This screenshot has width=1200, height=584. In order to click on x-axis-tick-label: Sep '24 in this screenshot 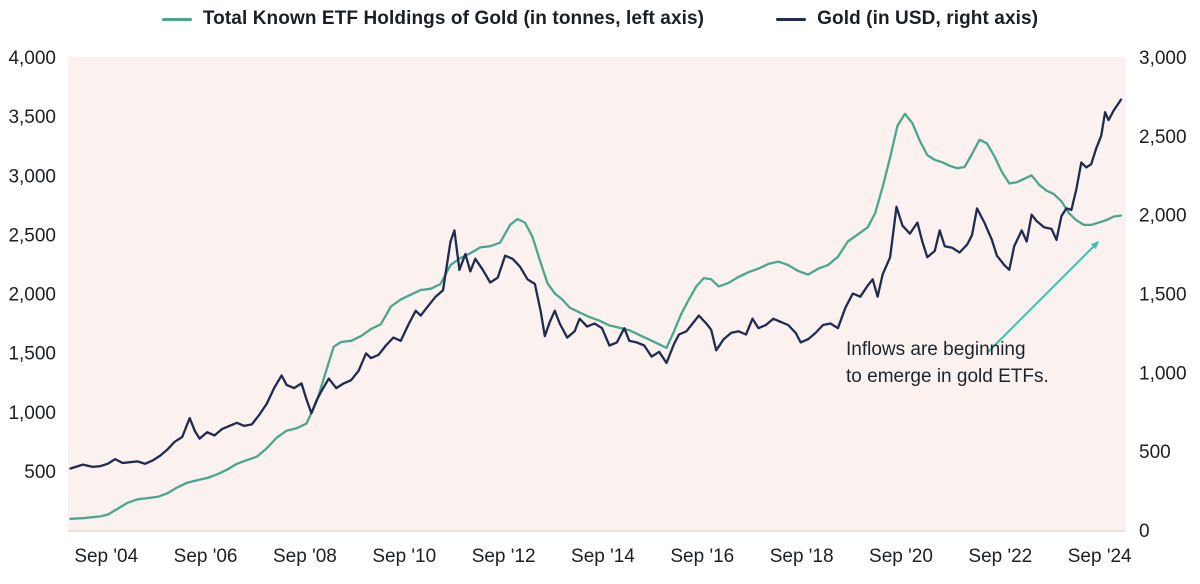, I will do `click(1100, 556)`.